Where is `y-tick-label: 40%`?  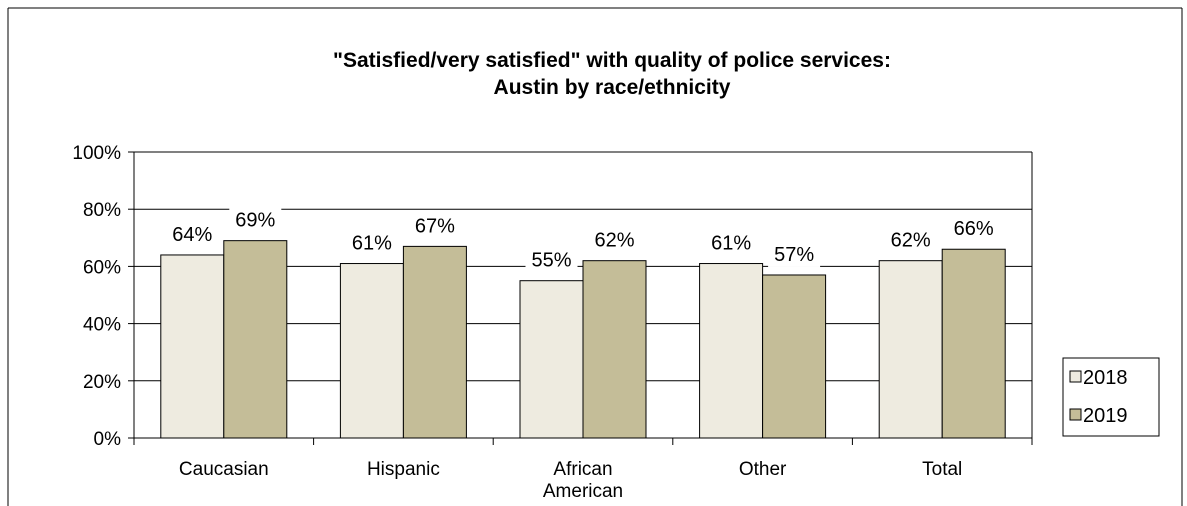
y-tick-label: 40% is located at coordinates (102, 325).